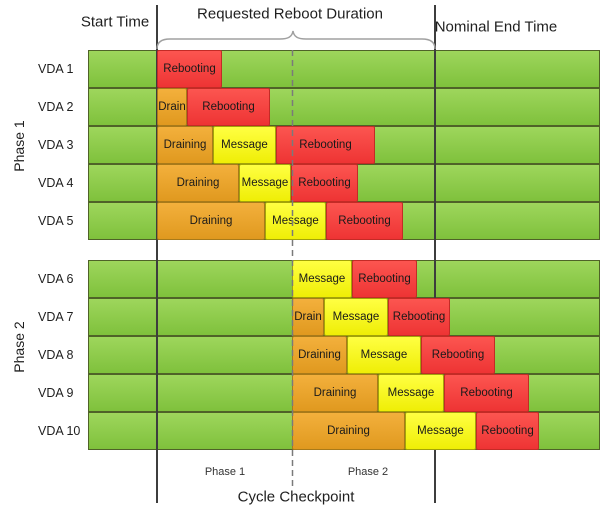 Image resolution: width=604 pixels, height=515 pixels. I want to click on row-label-vda-6: VDA 6, so click(56, 279).